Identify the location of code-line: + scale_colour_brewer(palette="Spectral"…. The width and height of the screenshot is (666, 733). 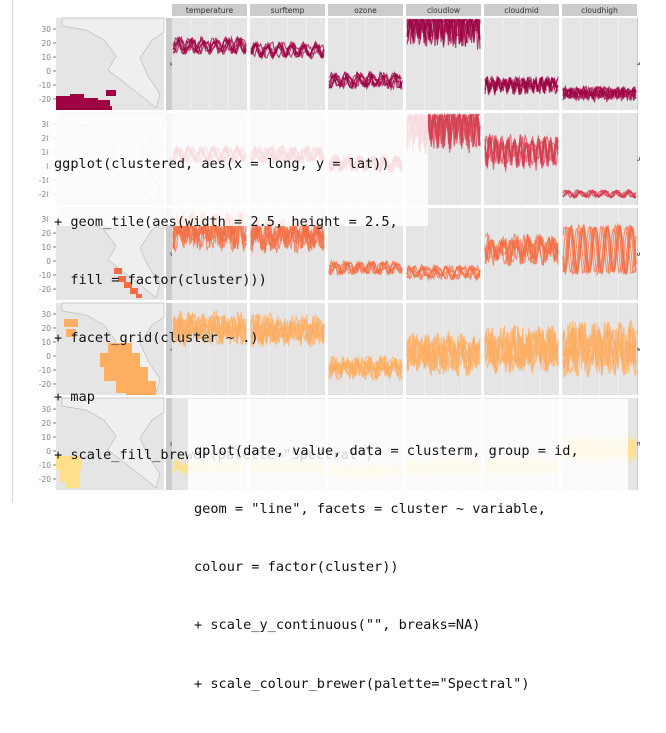
(362, 683).